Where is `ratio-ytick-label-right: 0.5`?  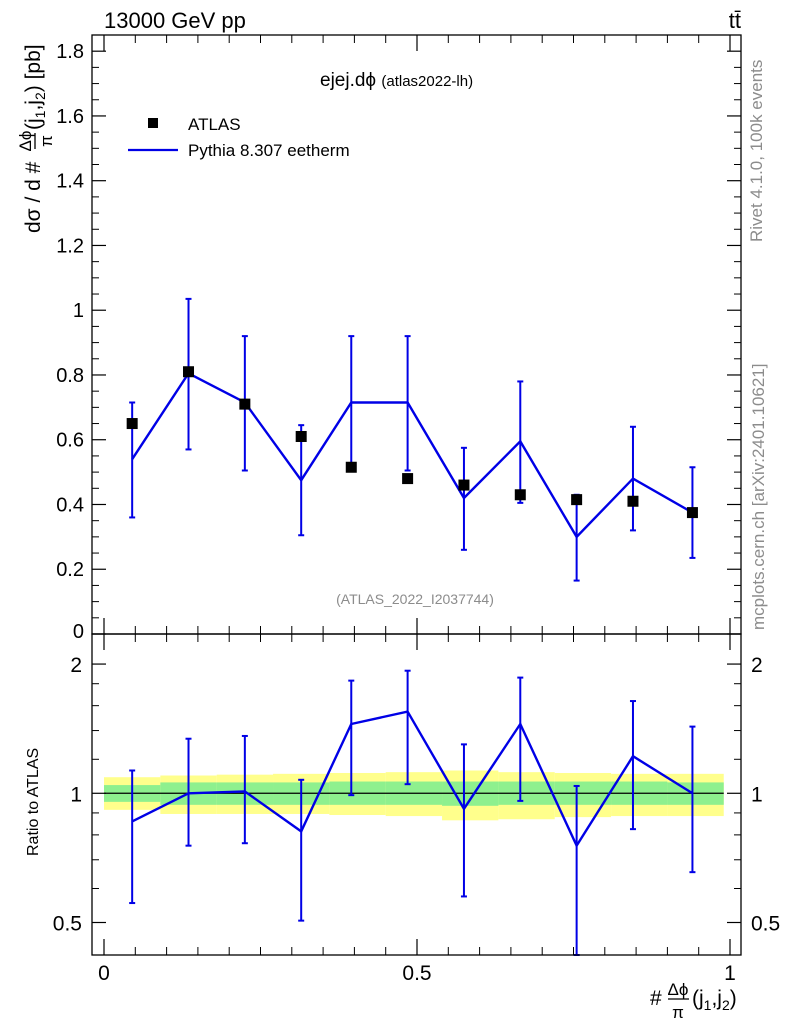
ratio-ytick-label-right: 0.5 is located at coordinates (765, 923).